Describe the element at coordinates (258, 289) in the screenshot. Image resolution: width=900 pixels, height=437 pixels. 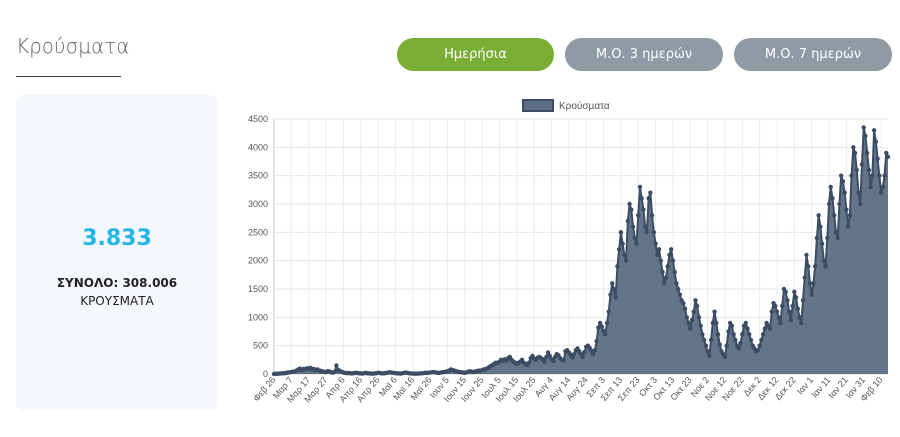
I see `y-tick-label: 1500` at that location.